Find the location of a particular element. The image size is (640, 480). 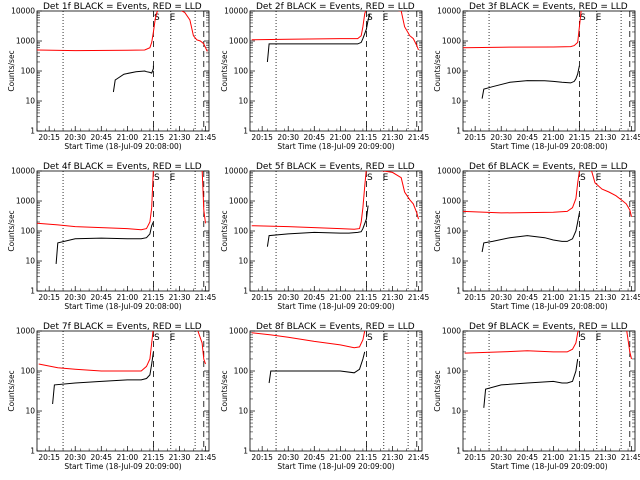

chart-title: Det 1f BLACK = Events, RED = LLD is located at coordinates (122, 7).